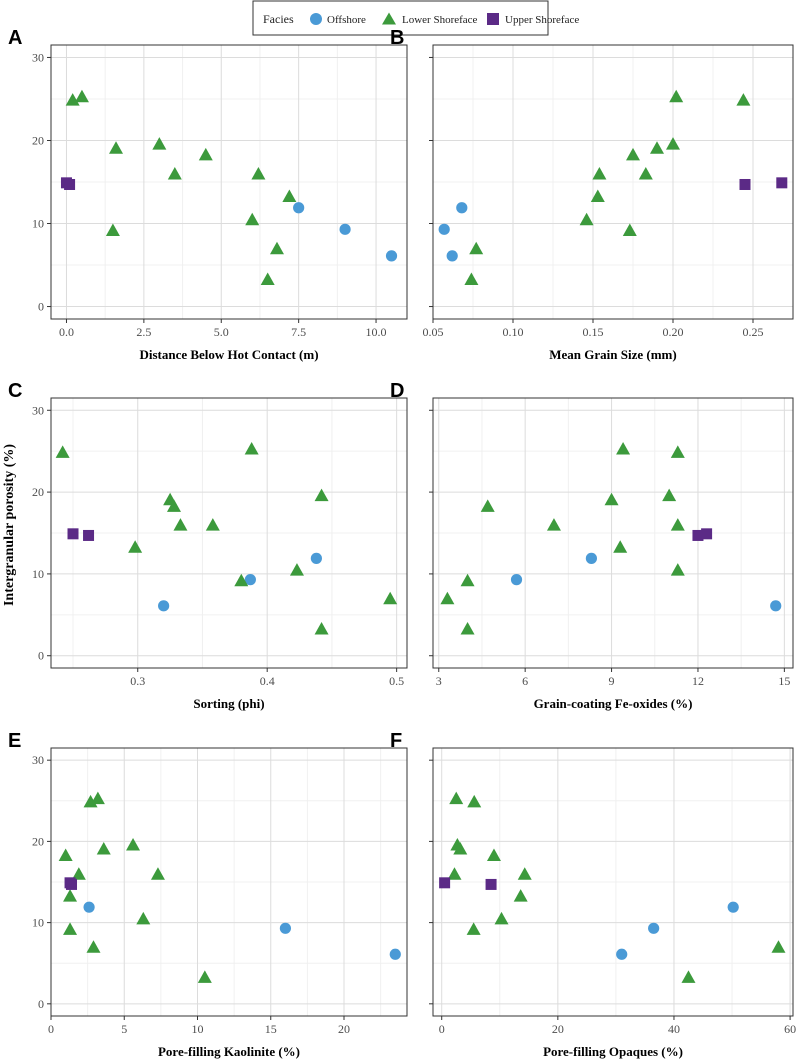 Image resolution: width=796 pixels, height=1061 pixels. What do you see at coordinates (440, 20) in the screenshot?
I see `legend-lower-shoreface-label: Lower Shoreface` at bounding box center [440, 20].